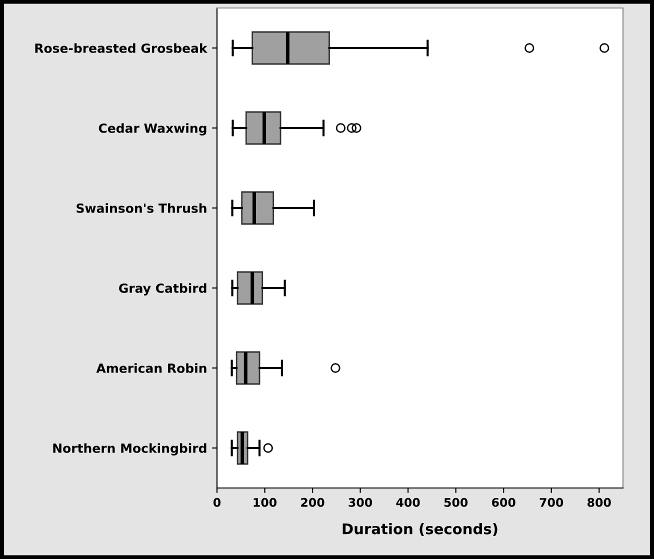 The image size is (654, 559). What do you see at coordinates (121, 48) in the screenshot?
I see `y-tick-label: Rose-breasted Grosbeak` at bounding box center [121, 48].